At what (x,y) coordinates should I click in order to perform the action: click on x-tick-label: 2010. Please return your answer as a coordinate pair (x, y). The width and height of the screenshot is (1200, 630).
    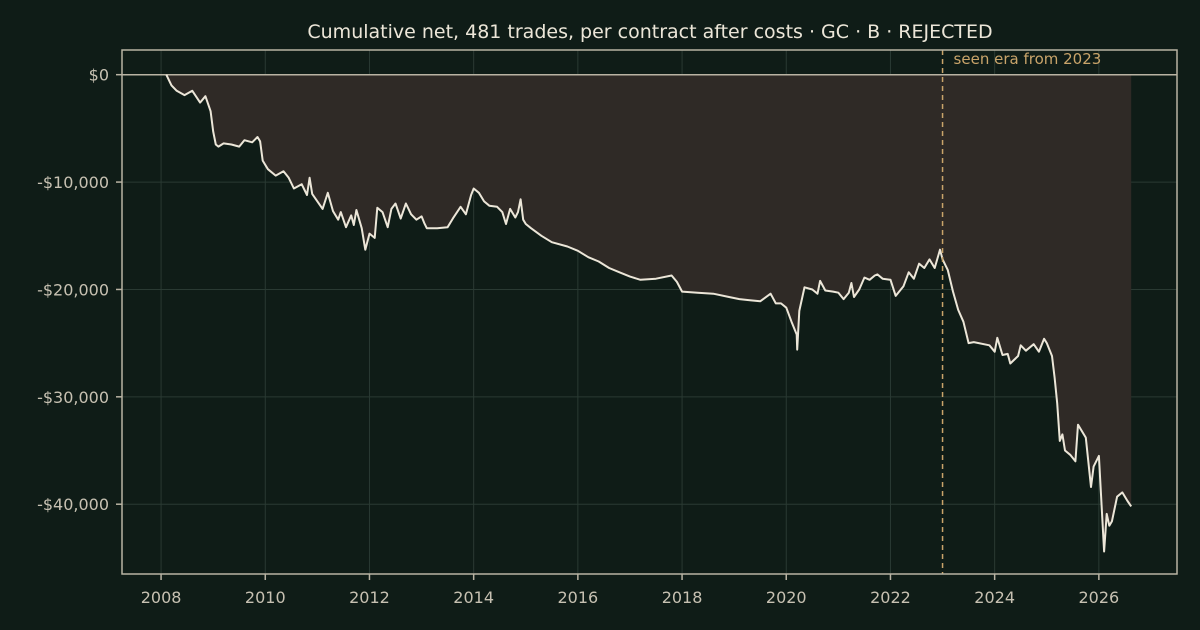
    Looking at the image, I should click on (265, 597).